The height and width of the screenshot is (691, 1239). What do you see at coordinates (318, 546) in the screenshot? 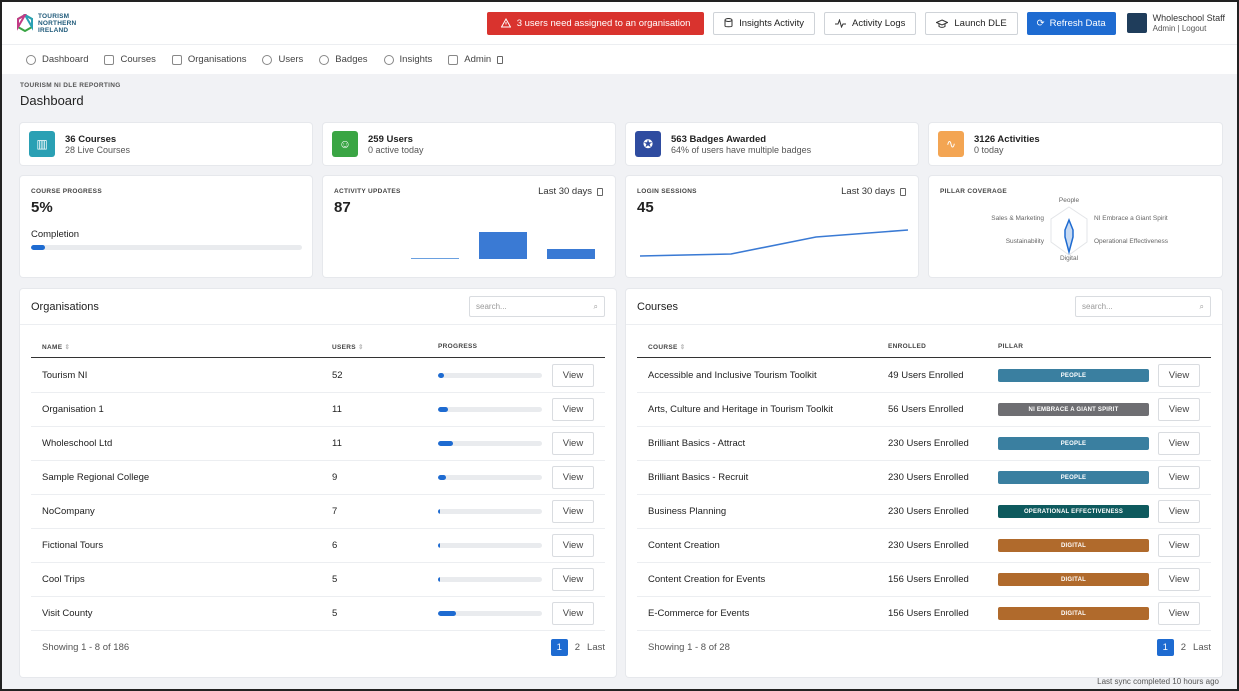
I see `table-row: Fictional Tours 6 View` at bounding box center [318, 546].